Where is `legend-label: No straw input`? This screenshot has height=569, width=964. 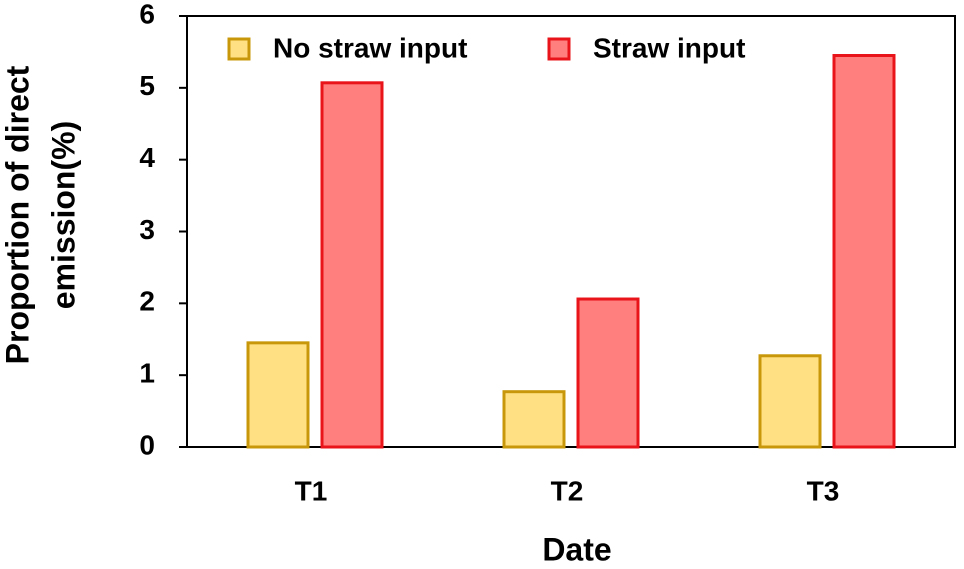
legend-label: No straw input is located at coordinates (370, 47).